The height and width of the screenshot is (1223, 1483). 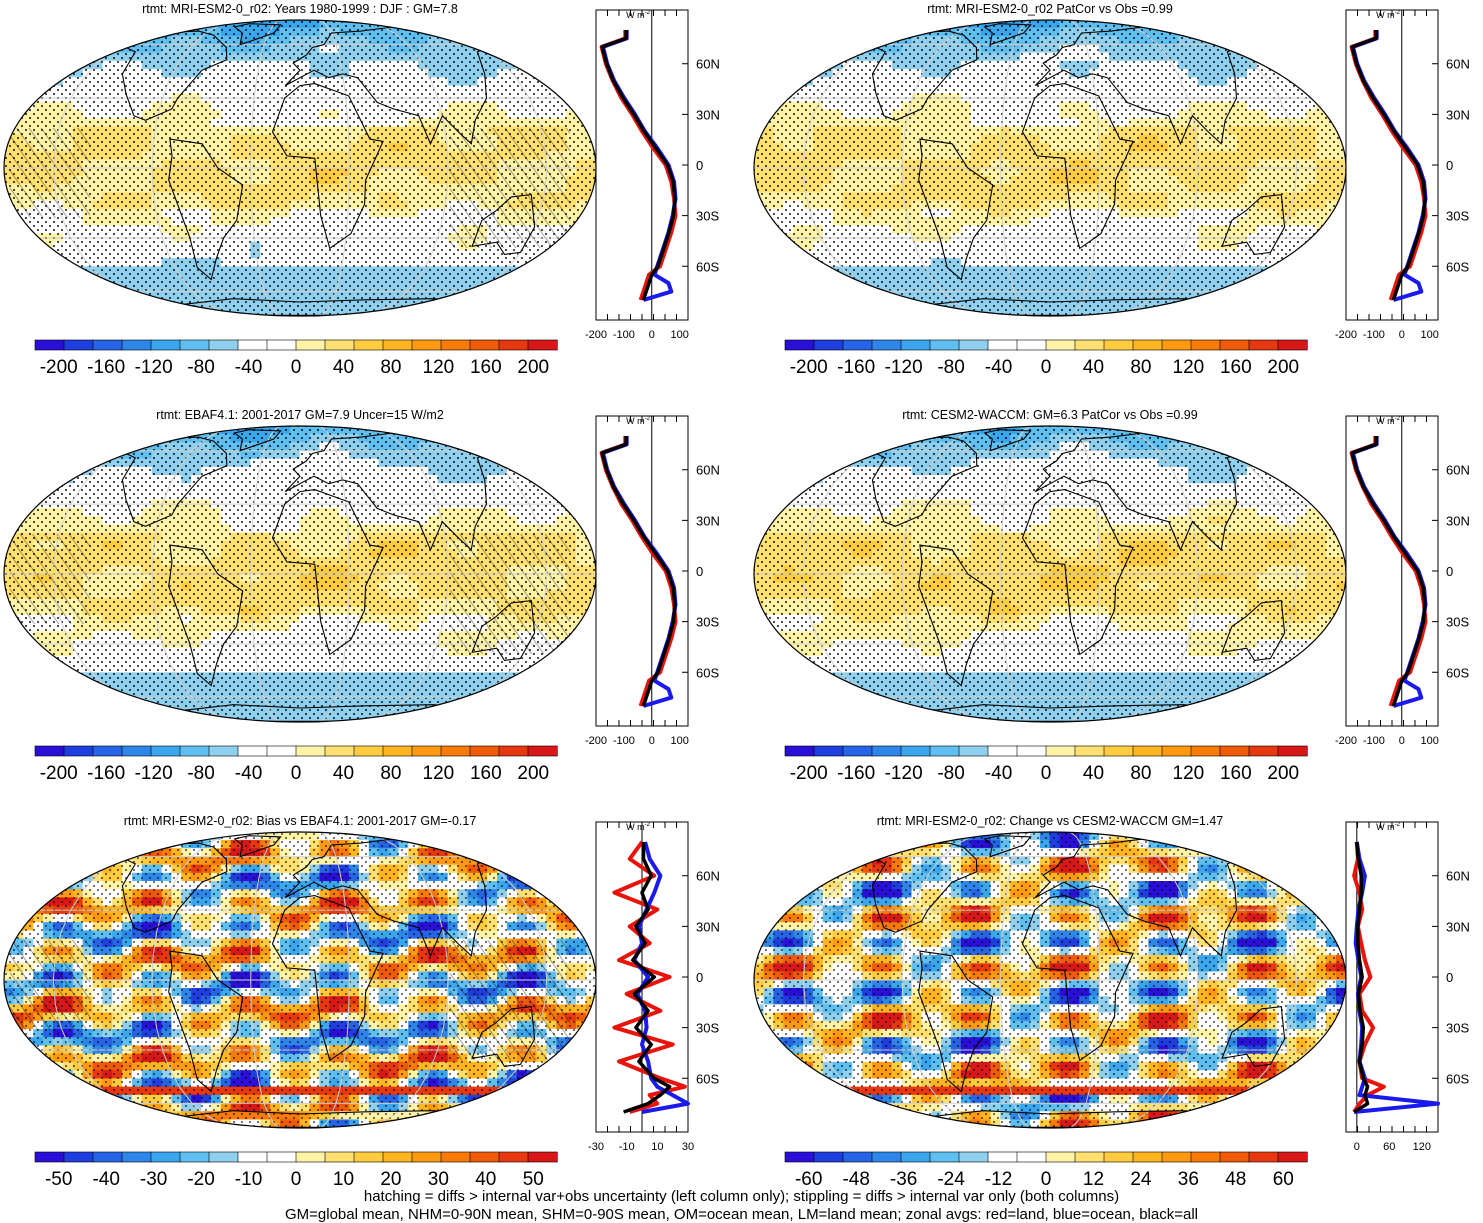 What do you see at coordinates (1050, 574) in the screenshot?
I see `map-field` at bounding box center [1050, 574].